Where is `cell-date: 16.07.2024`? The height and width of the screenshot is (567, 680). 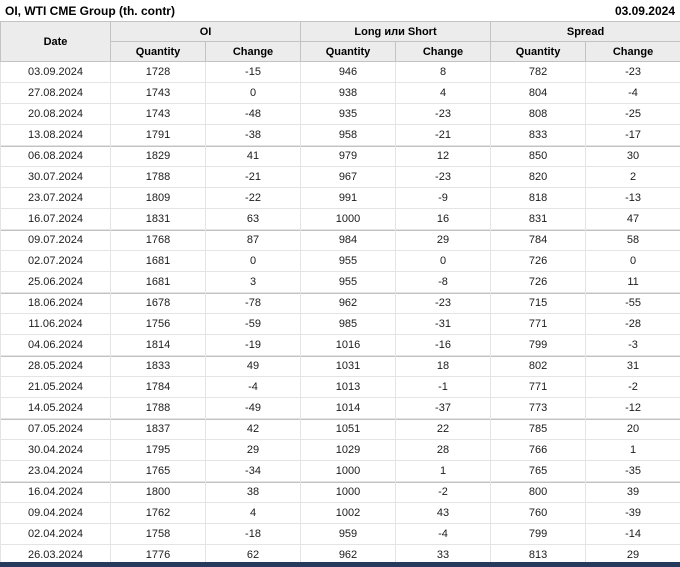 cell-date: 16.07.2024 is located at coordinates (55, 219).